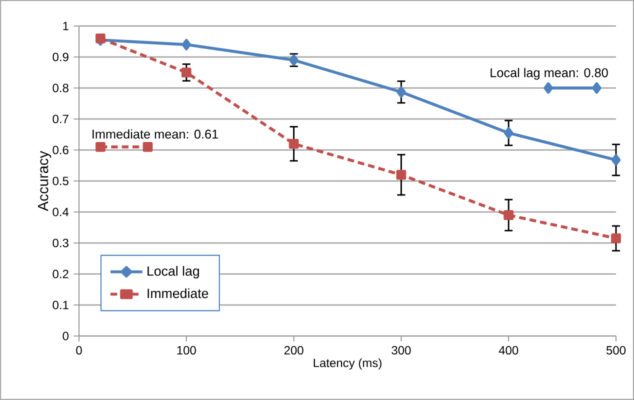 This screenshot has height=400, width=634. I want to click on y-tick-label: 0.4, so click(60, 212).